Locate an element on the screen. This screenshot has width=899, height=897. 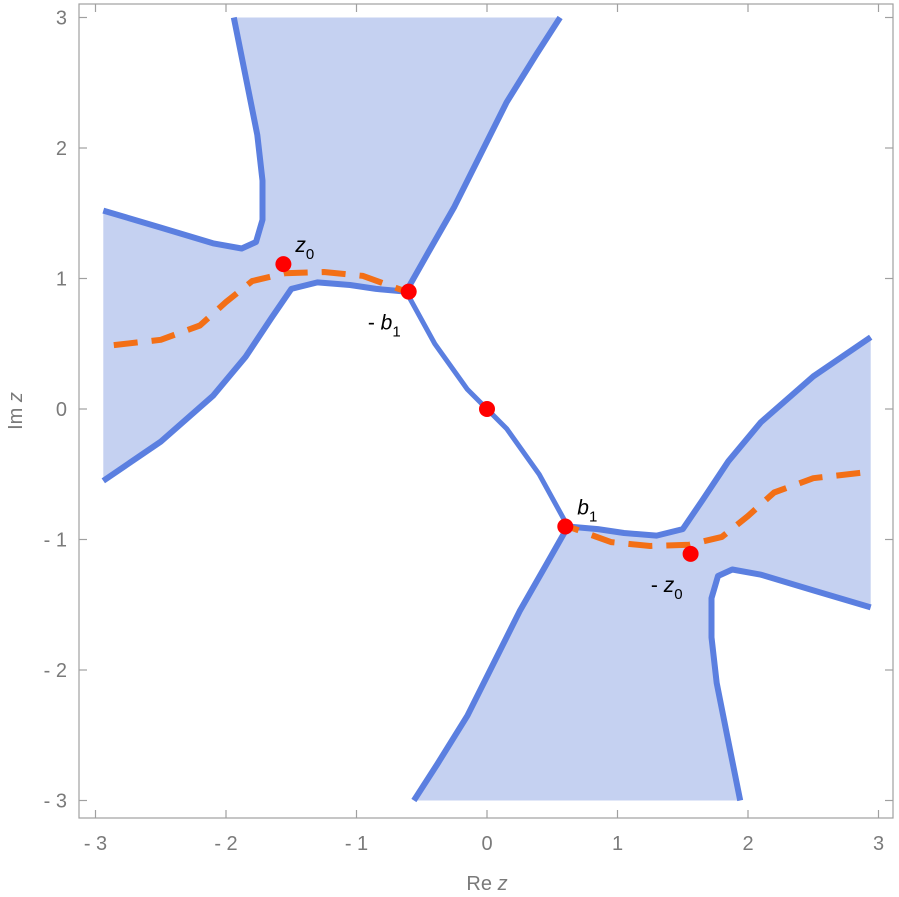
boundary-upper-left-upper is located at coordinates (483, 154).